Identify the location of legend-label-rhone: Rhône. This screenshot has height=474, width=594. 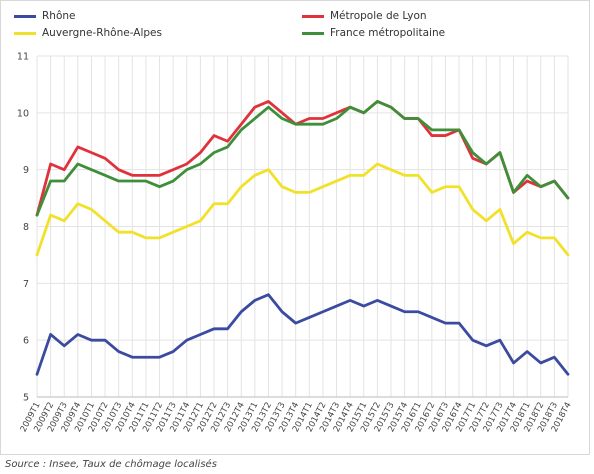
(59, 16).